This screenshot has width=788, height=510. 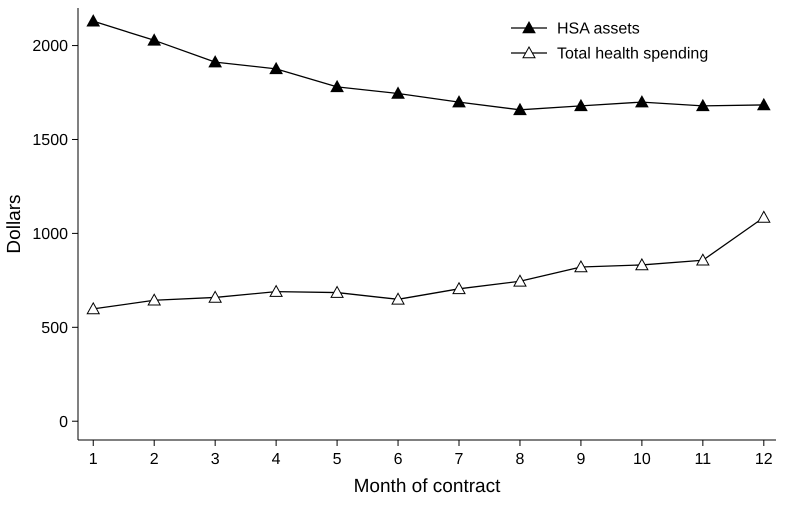 What do you see at coordinates (398, 459) in the screenshot?
I see `x-tick-label: 6` at bounding box center [398, 459].